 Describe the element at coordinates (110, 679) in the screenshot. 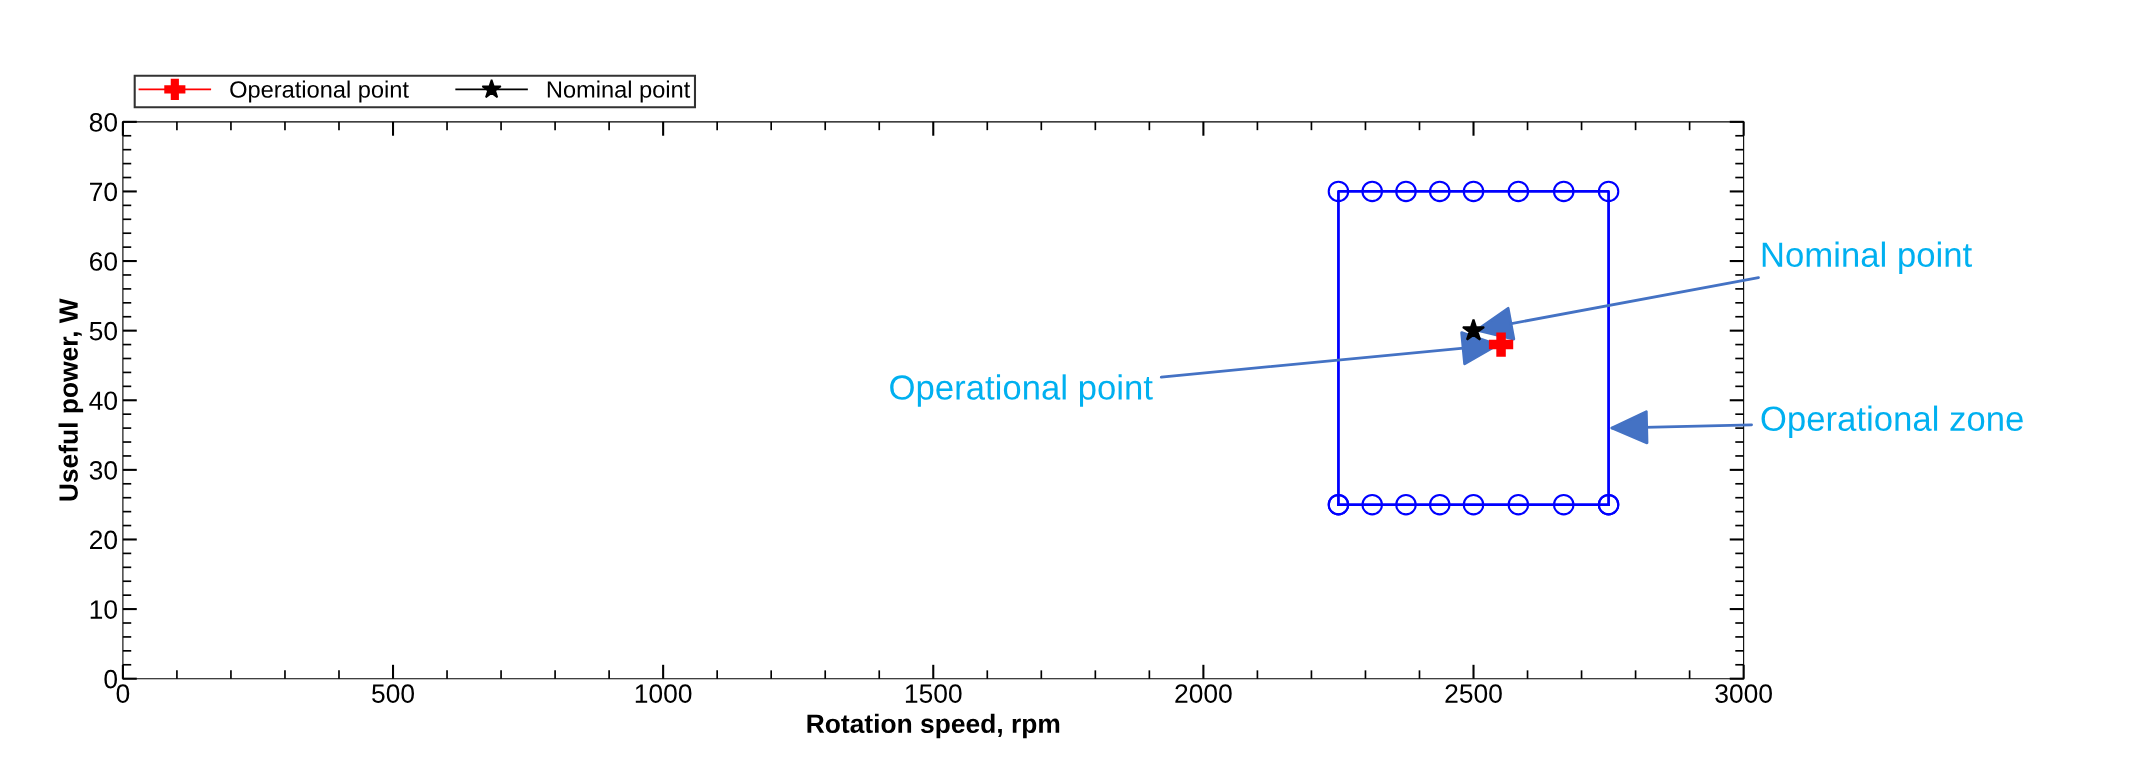

I see `y-tick-label: 0` at that location.